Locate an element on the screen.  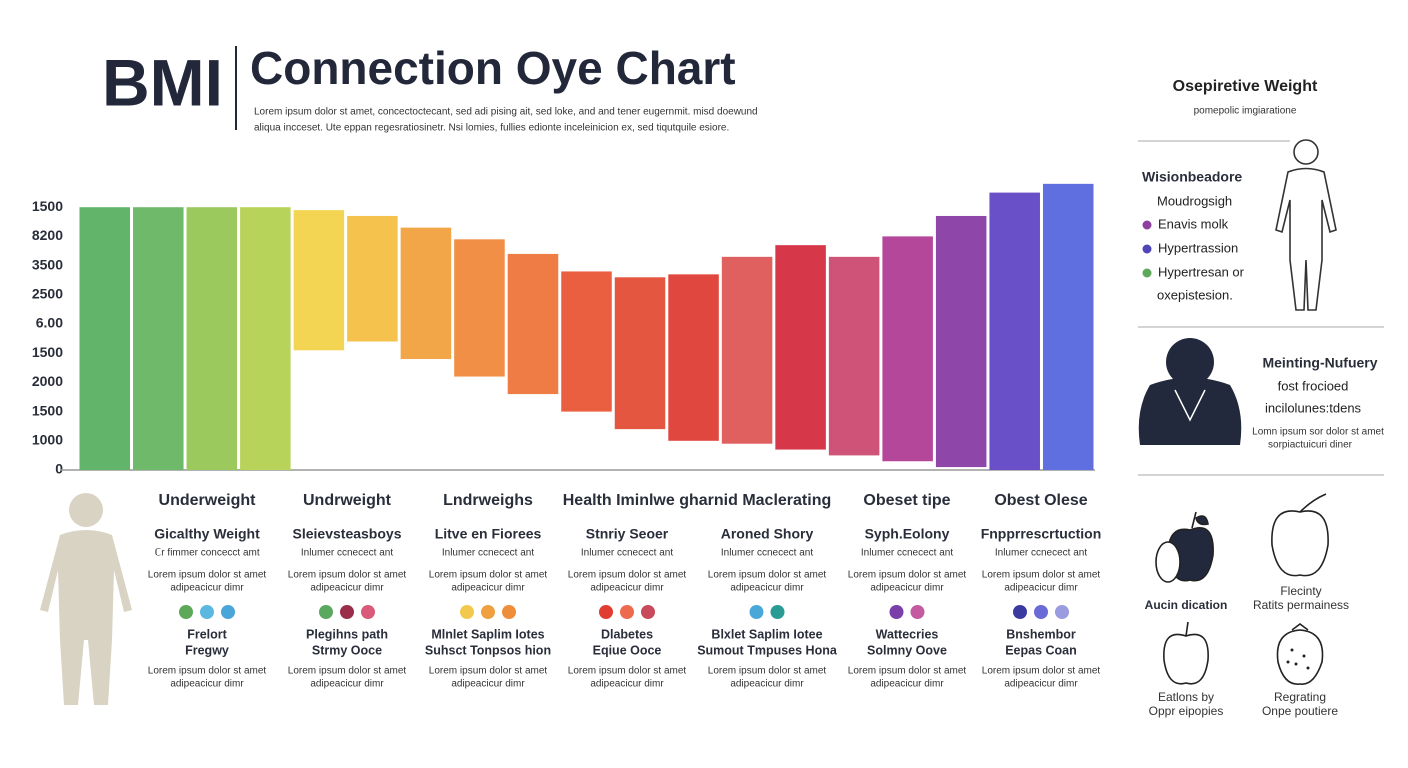
column-label: Plegihns path is located at coordinates (347, 634).